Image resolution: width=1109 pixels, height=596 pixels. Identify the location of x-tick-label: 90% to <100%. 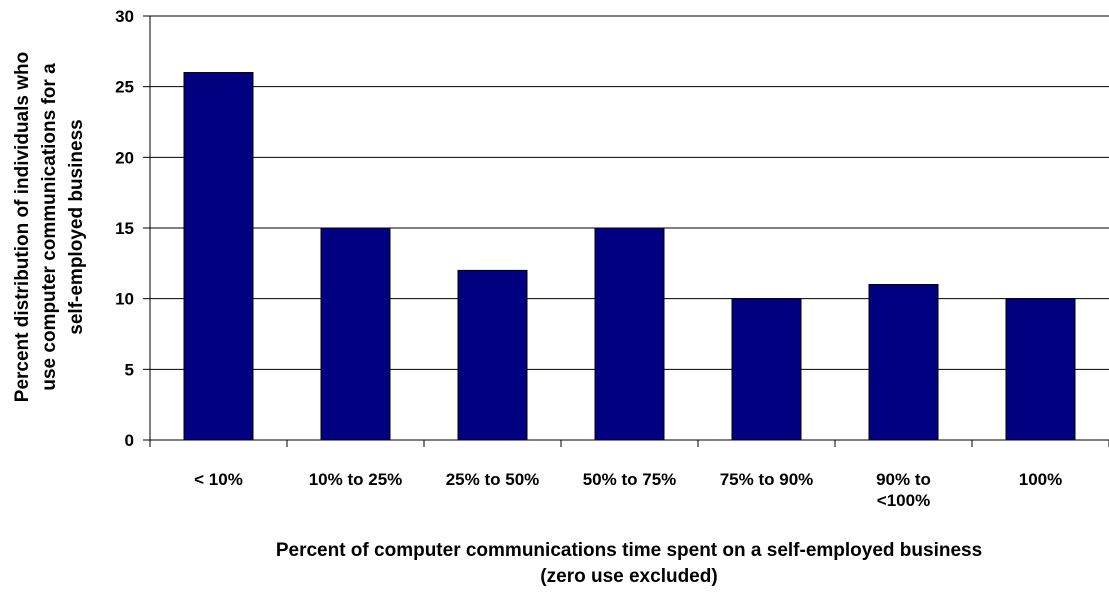
(903, 490).